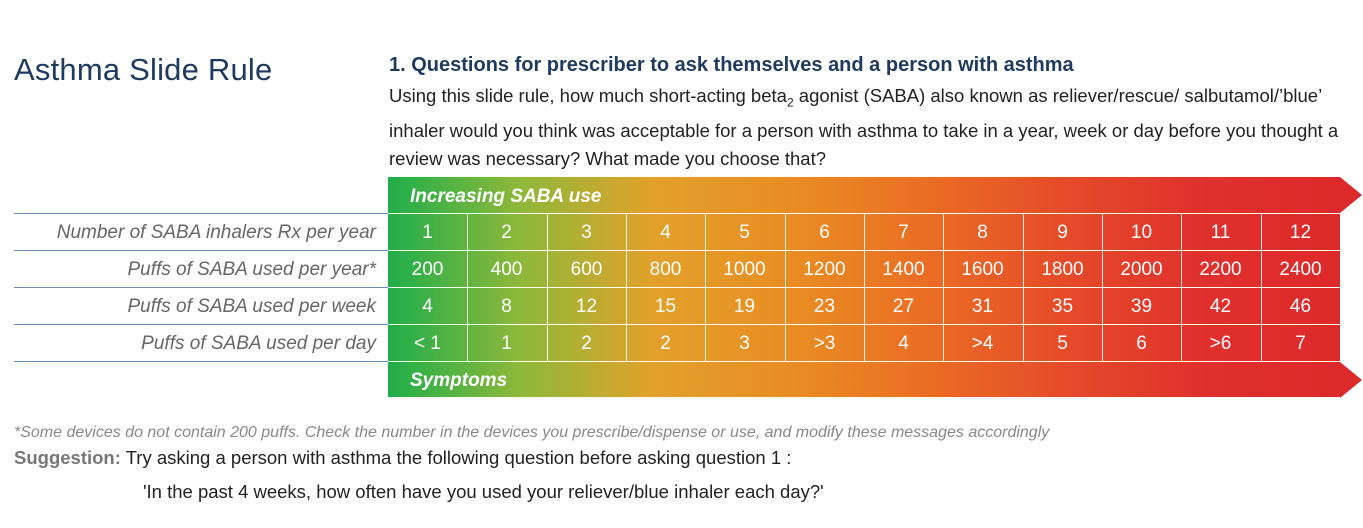  Describe the element at coordinates (982, 269) in the screenshot. I see `table-cell: 1600` at that location.